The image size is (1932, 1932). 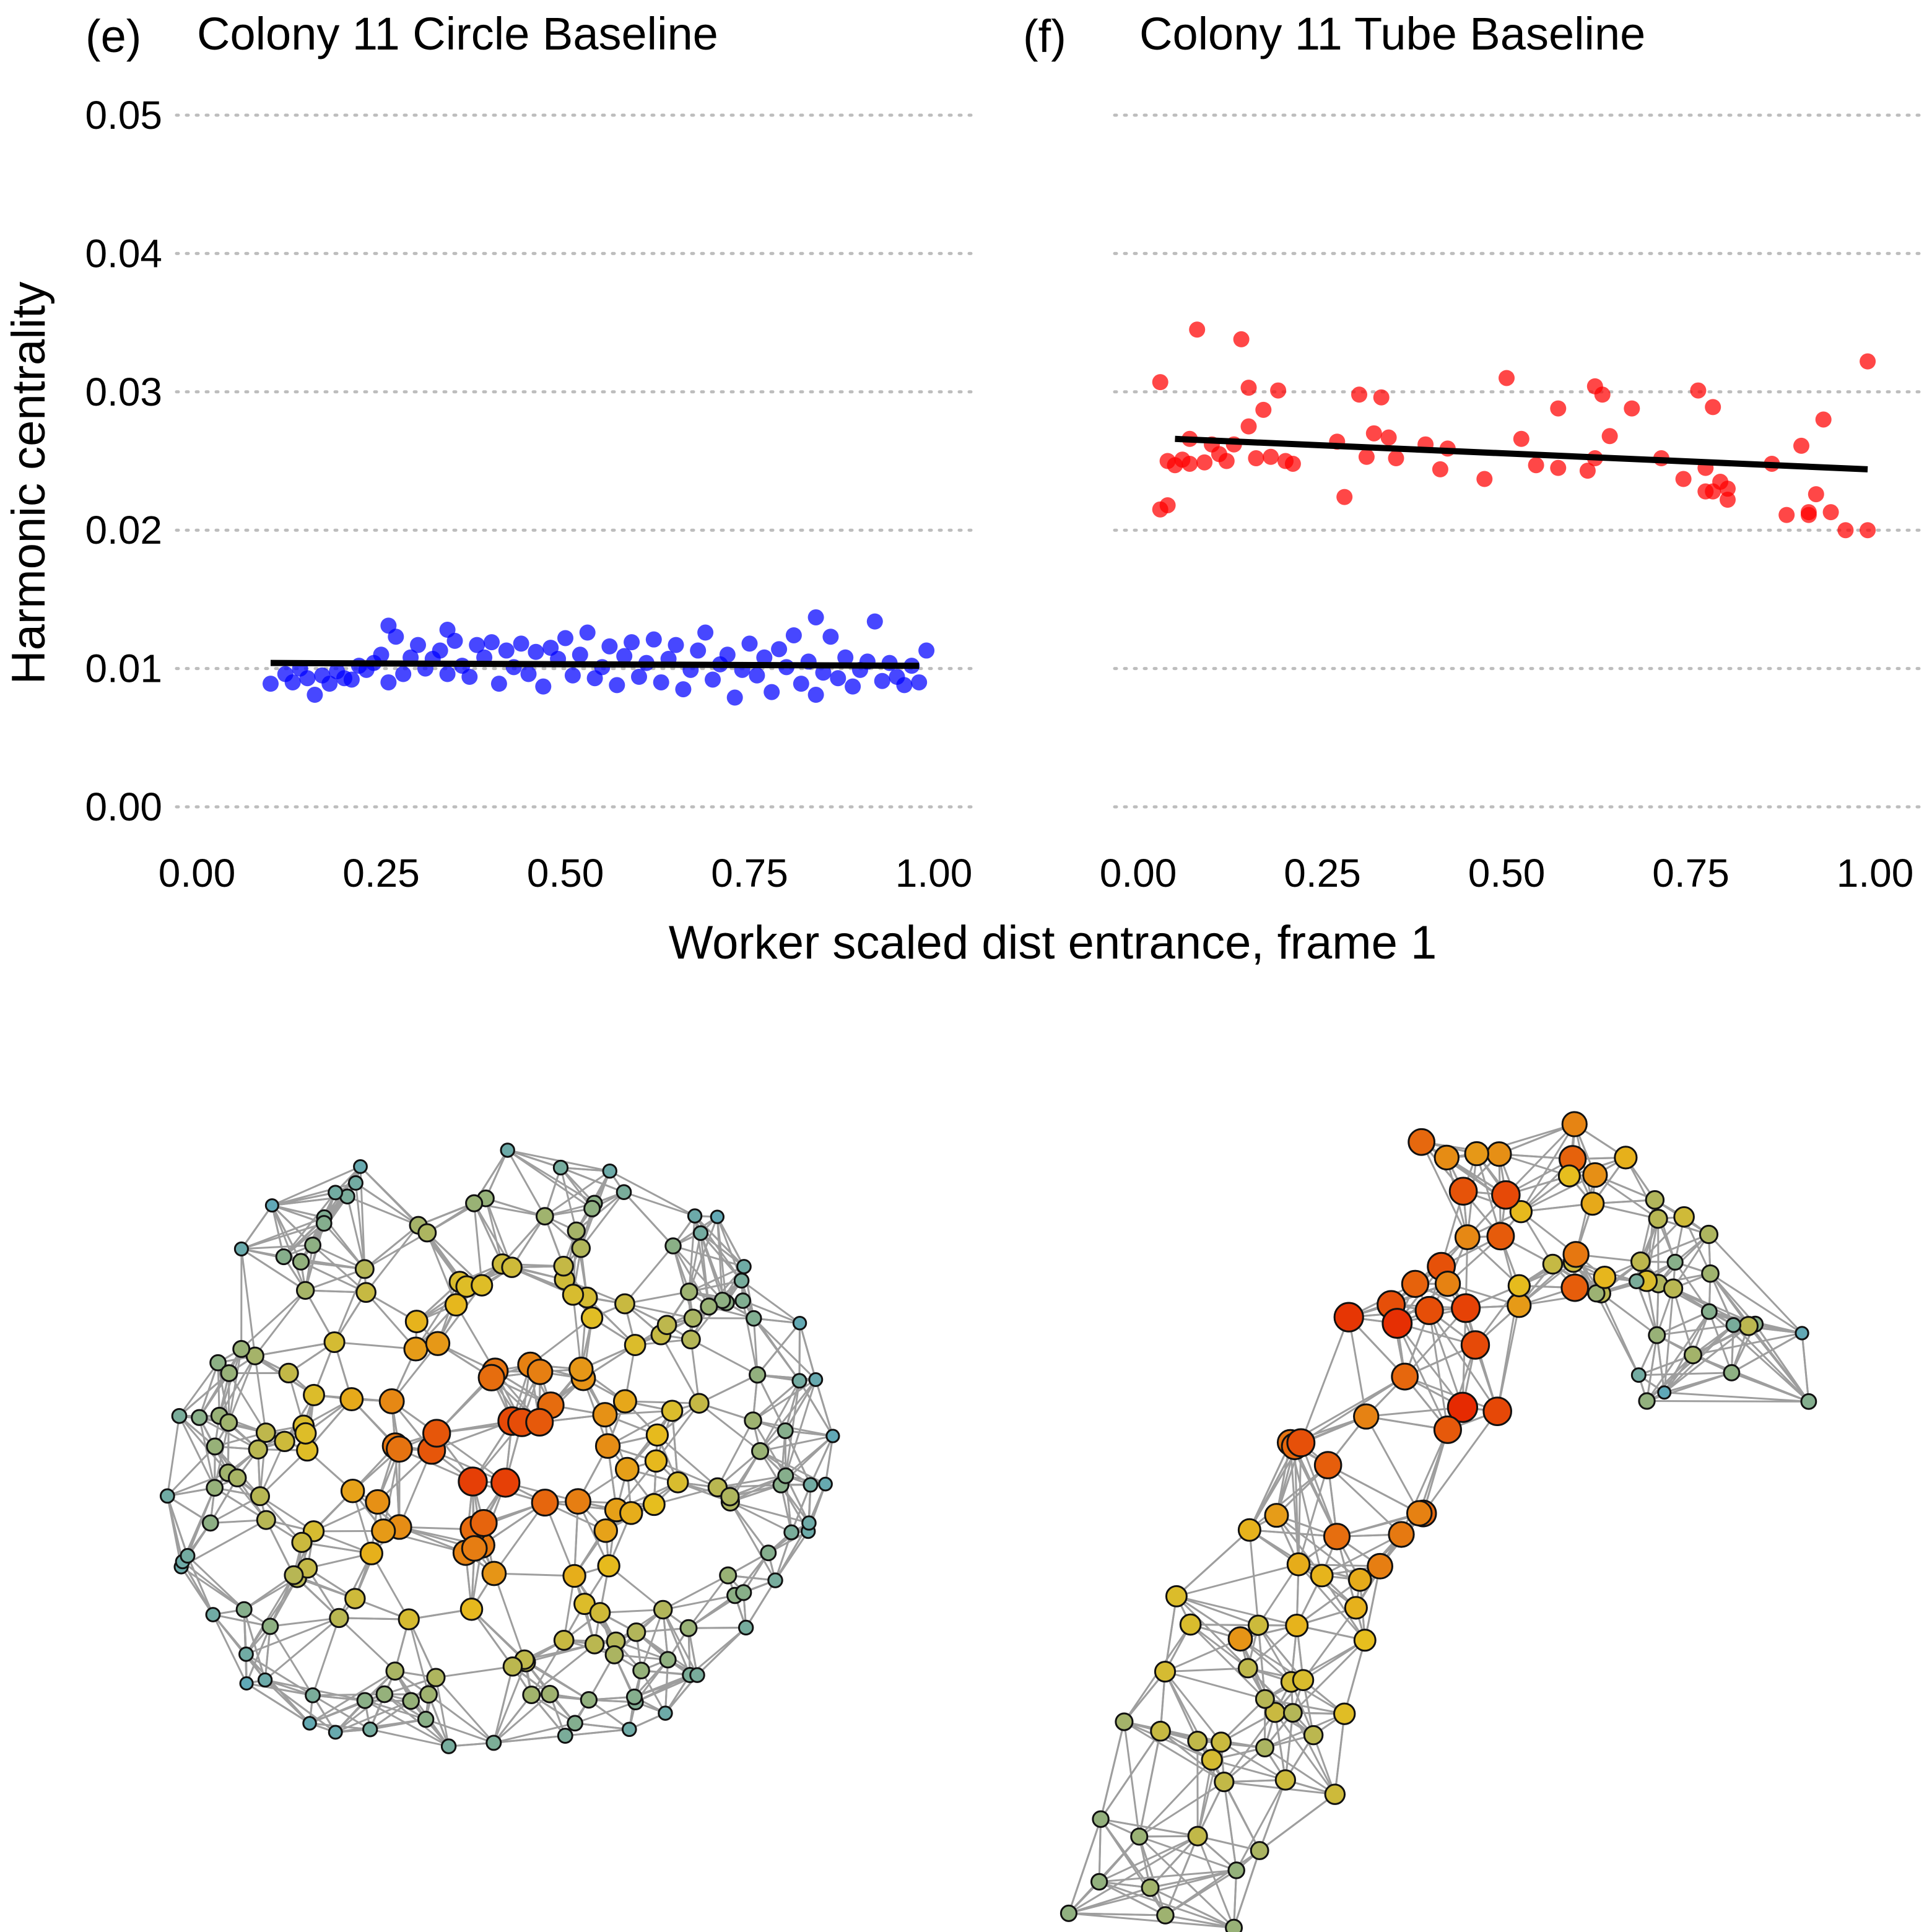 What do you see at coordinates (1875, 873) in the screenshot?
I see `x-tick-label: 1.00` at bounding box center [1875, 873].